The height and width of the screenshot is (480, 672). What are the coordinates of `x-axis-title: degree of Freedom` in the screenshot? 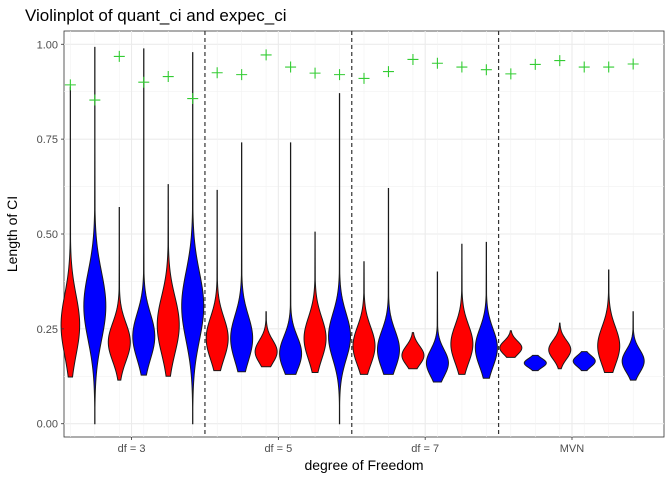 It's located at (363, 465).